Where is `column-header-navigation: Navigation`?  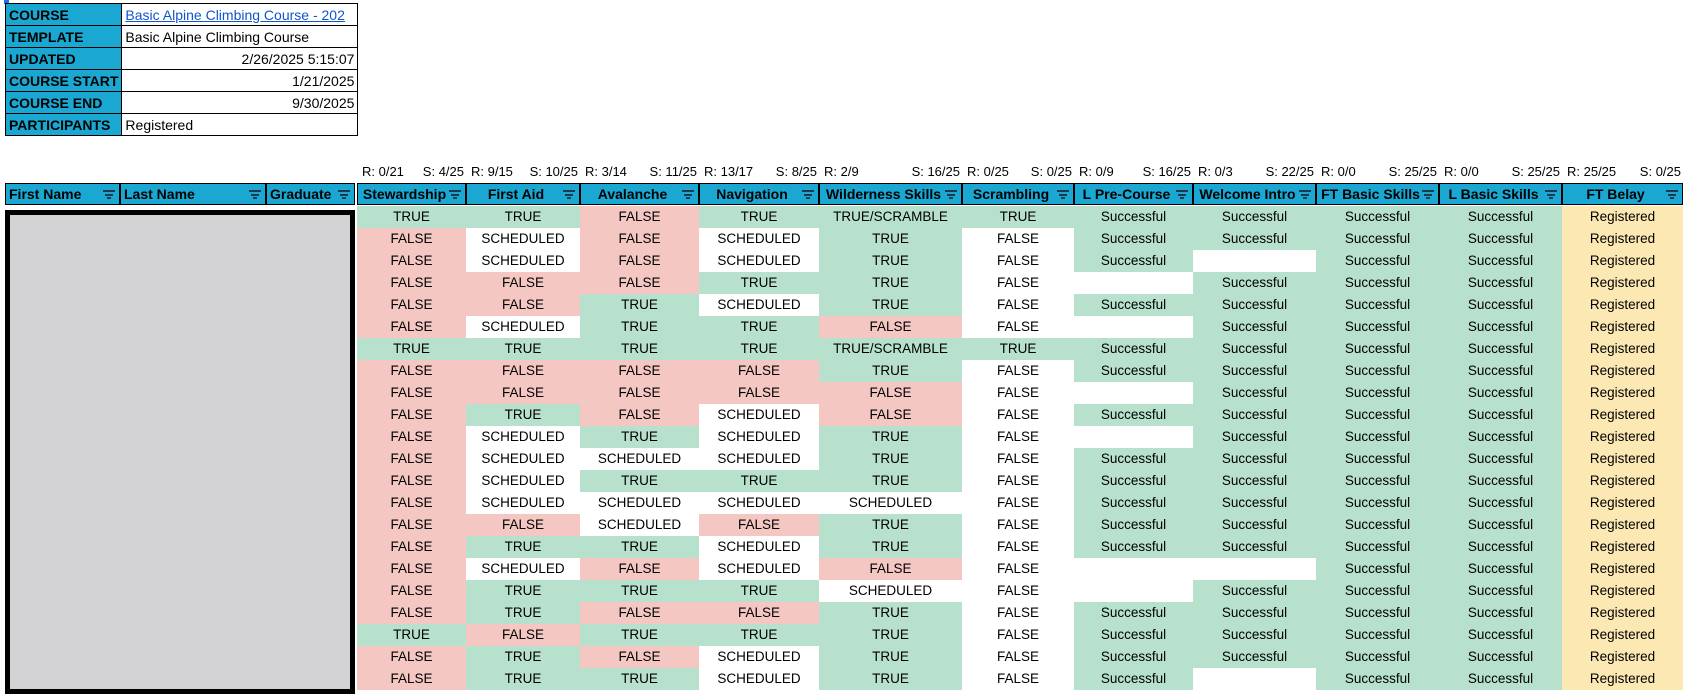 column-header-navigation: Navigation is located at coordinates (759, 194).